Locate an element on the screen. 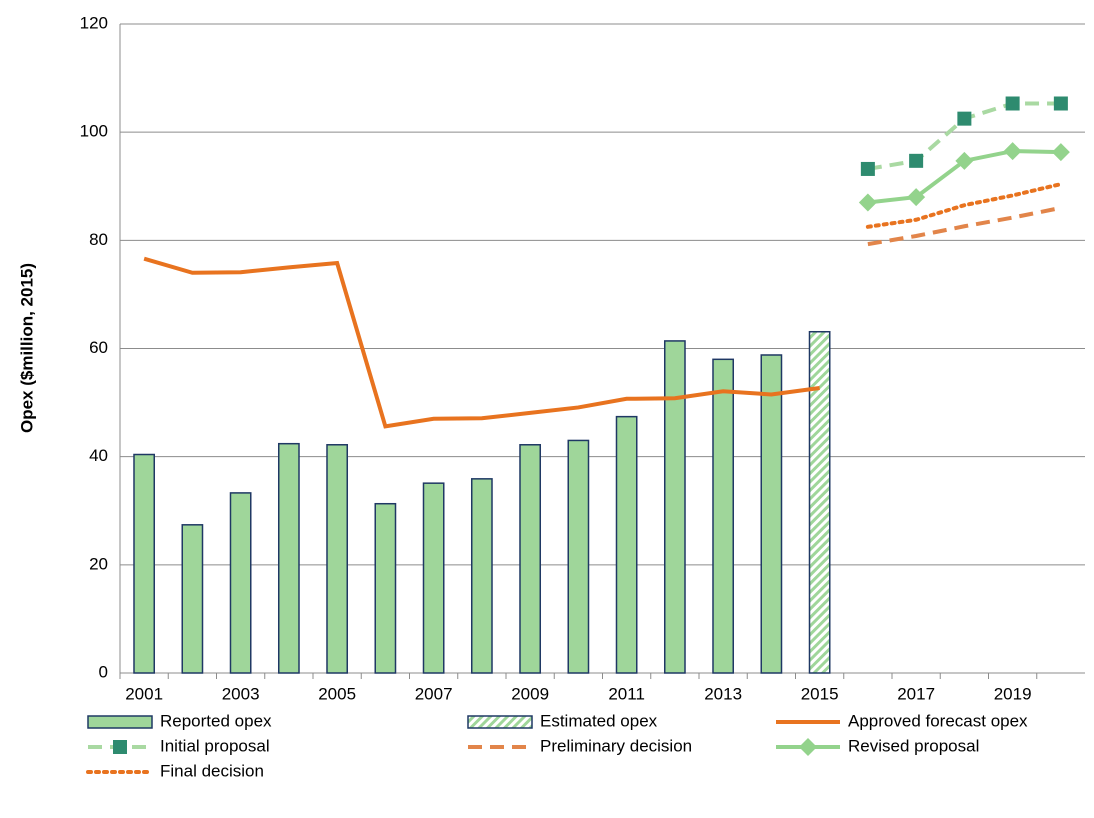 Image resolution: width=1094 pixels, height=818 pixels. y-tick-label: 0 is located at coordinates (103, 671).